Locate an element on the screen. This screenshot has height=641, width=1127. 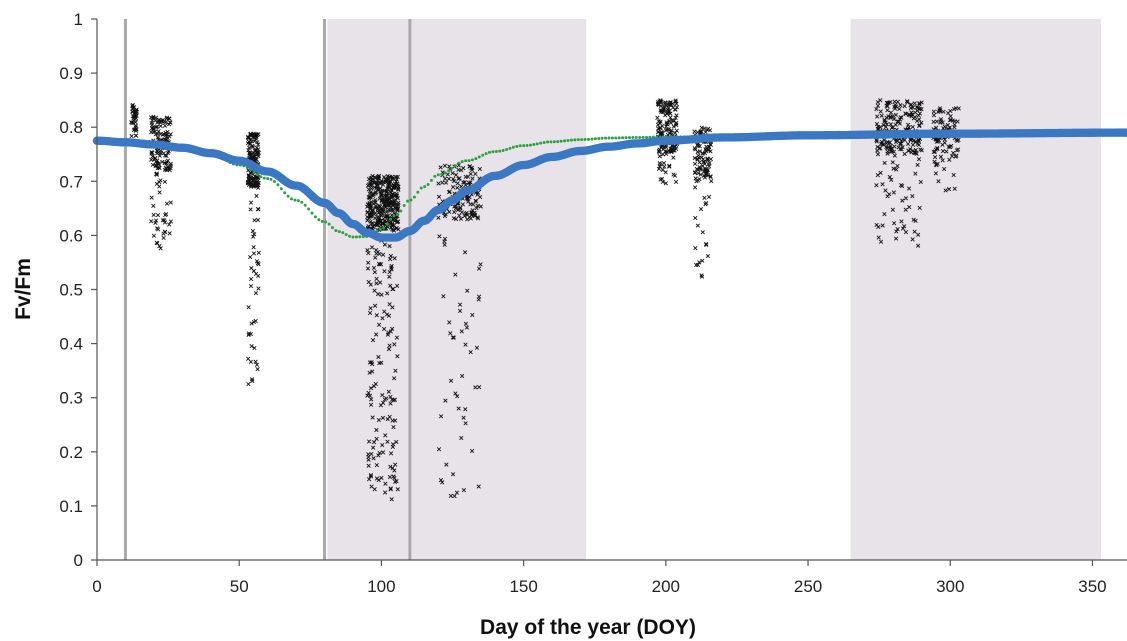
y-axis-title: Fv/Fm is located at coordinates (23, 289).